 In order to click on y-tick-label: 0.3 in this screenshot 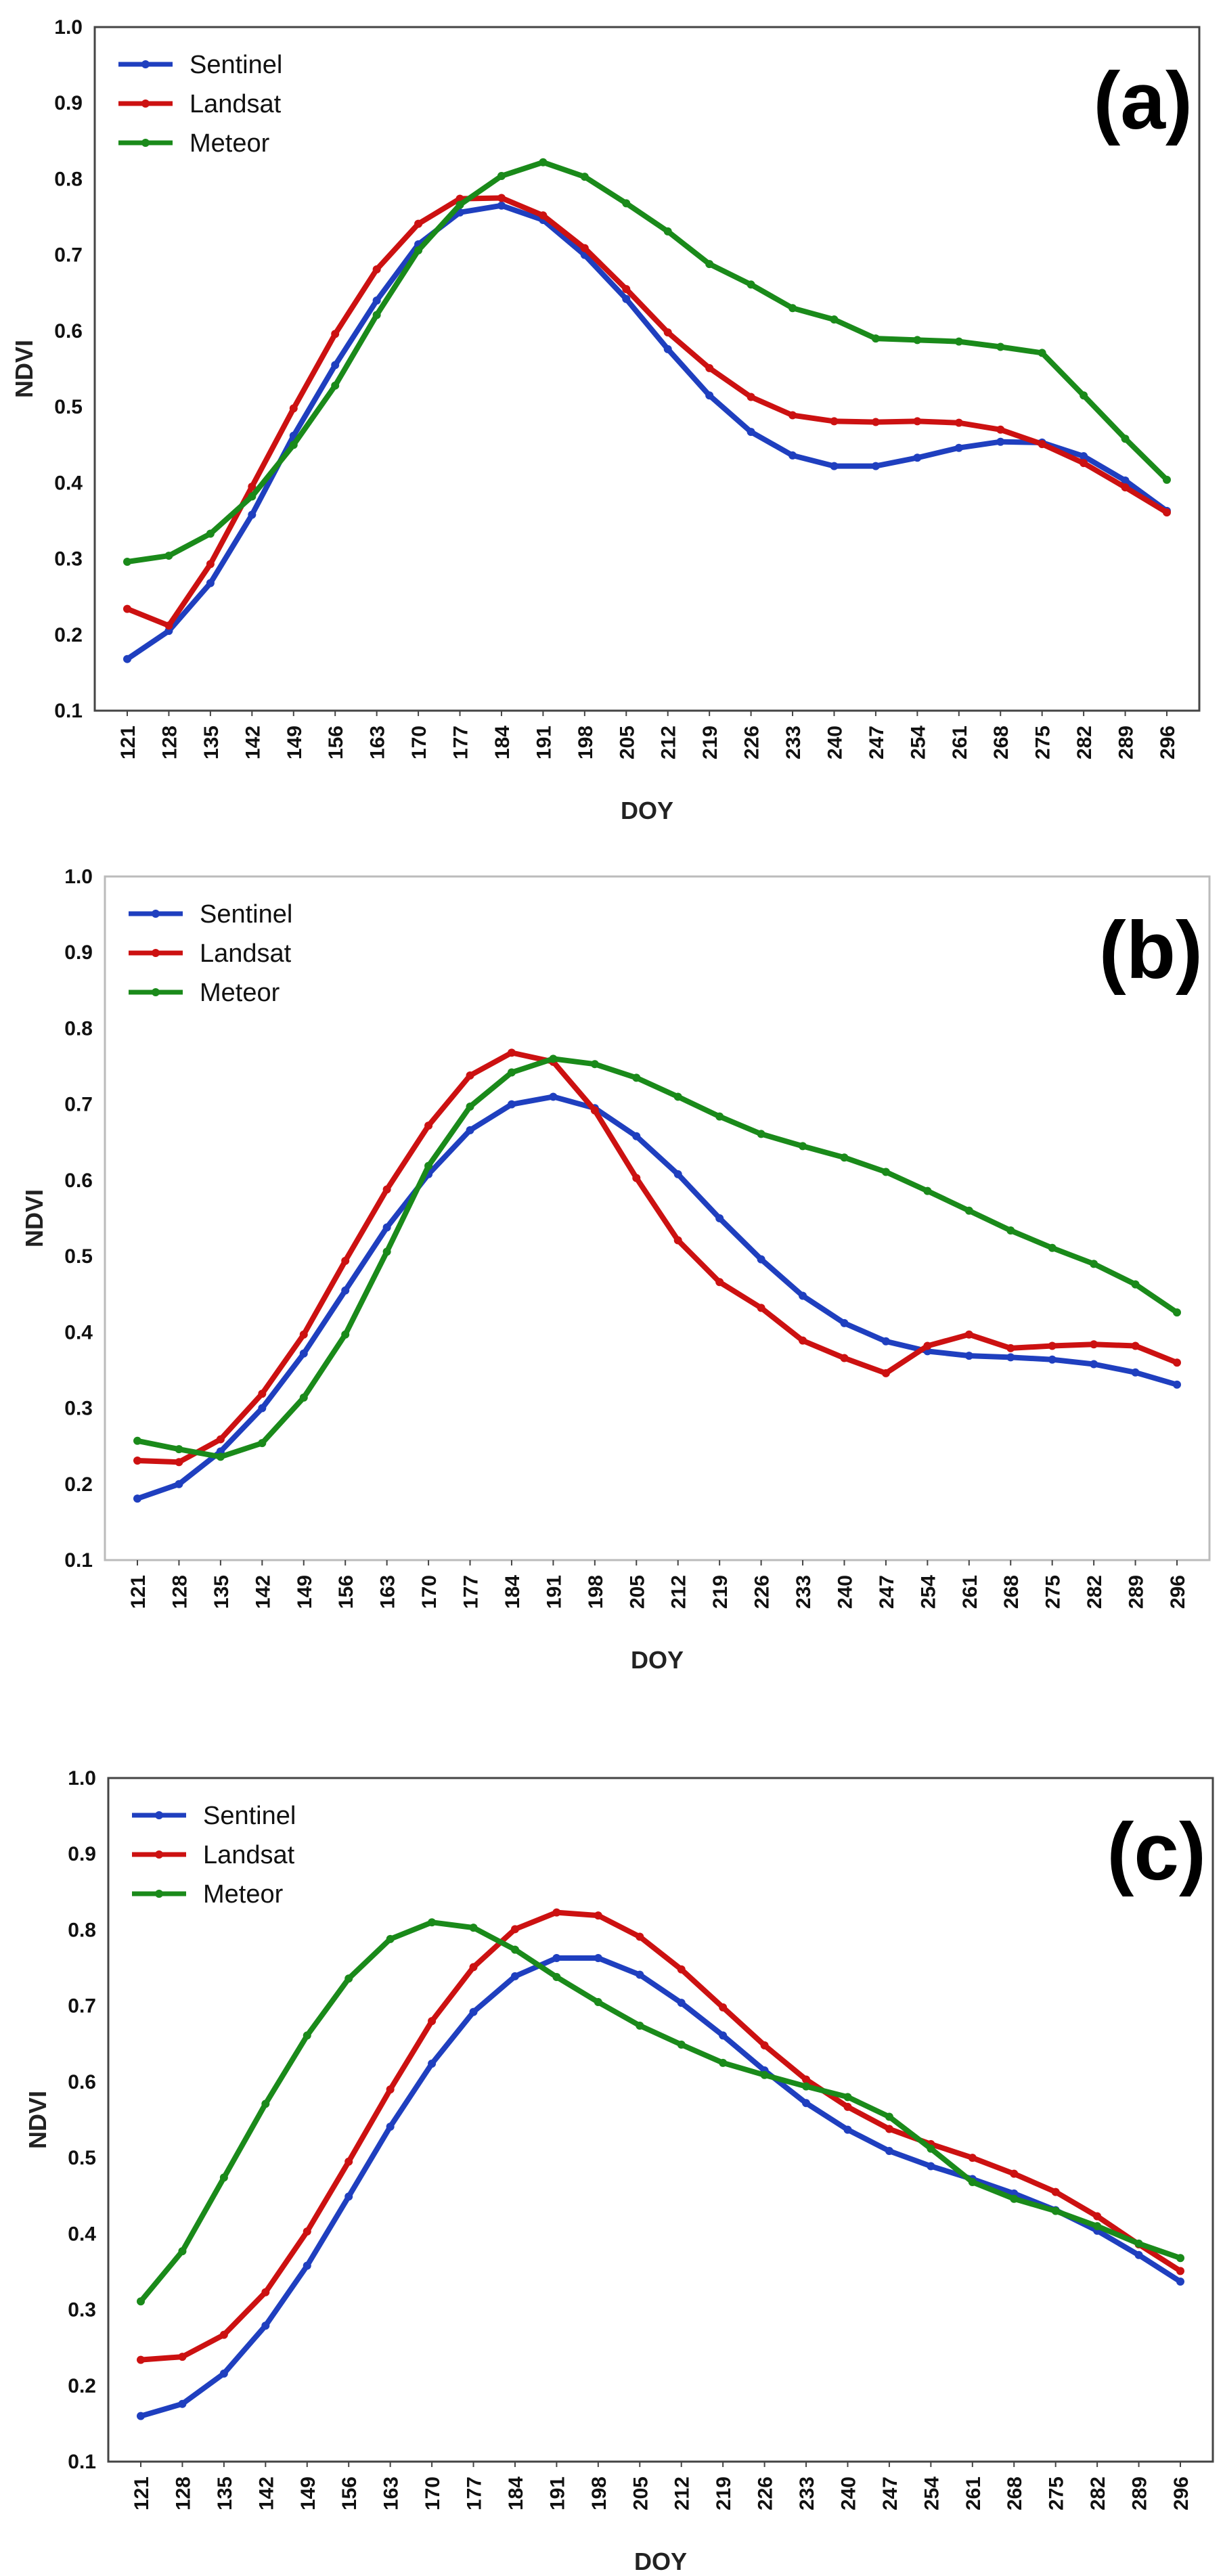, I will do `click(78, 1409)`.